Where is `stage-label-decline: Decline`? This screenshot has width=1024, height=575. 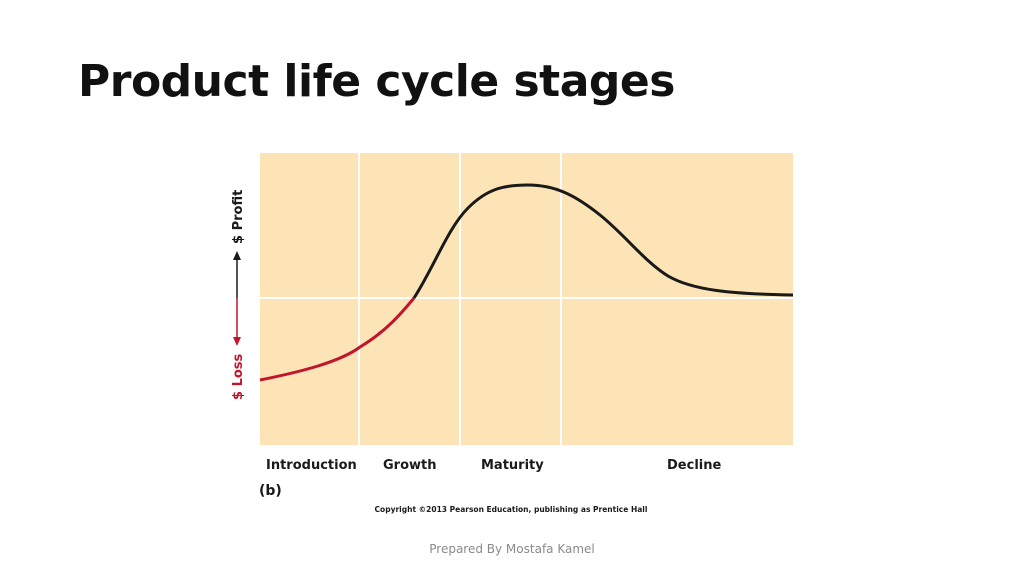
stage-label-decline: Decline is located at coordinates (694, 465).